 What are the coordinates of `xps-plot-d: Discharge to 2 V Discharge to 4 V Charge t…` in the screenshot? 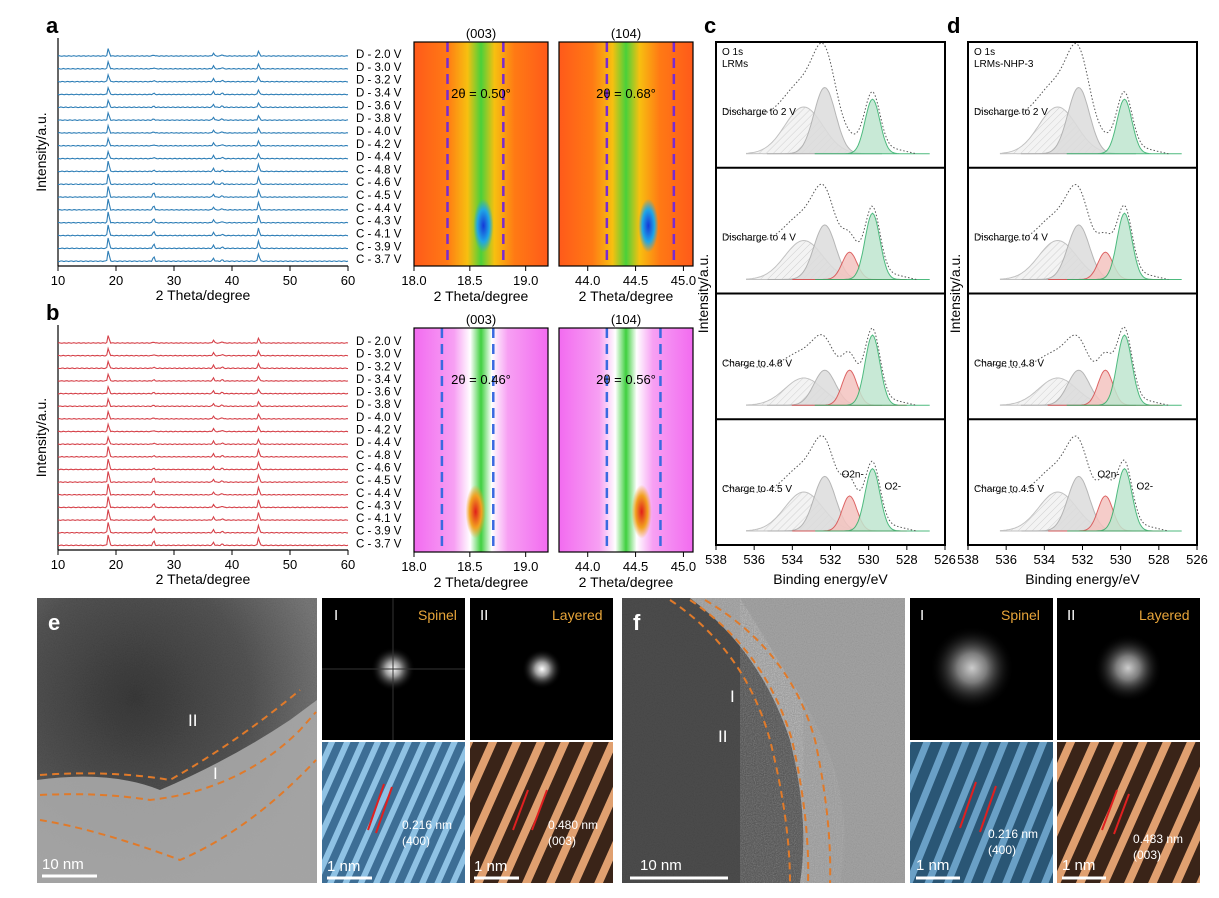 It's located at (1077, 314).